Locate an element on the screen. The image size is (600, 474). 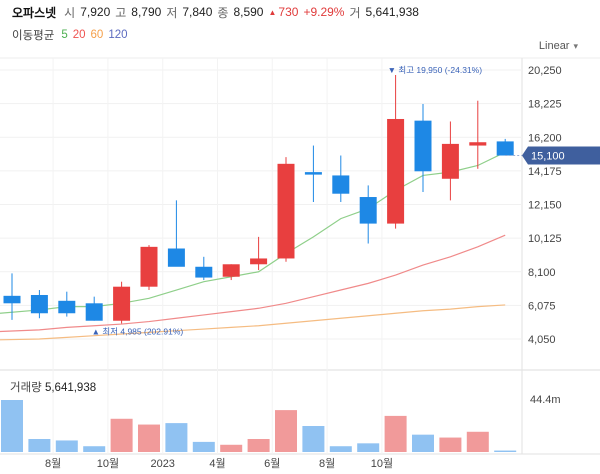
scale-dropdown: Linear ▾ is located at coordinates (558, 46).